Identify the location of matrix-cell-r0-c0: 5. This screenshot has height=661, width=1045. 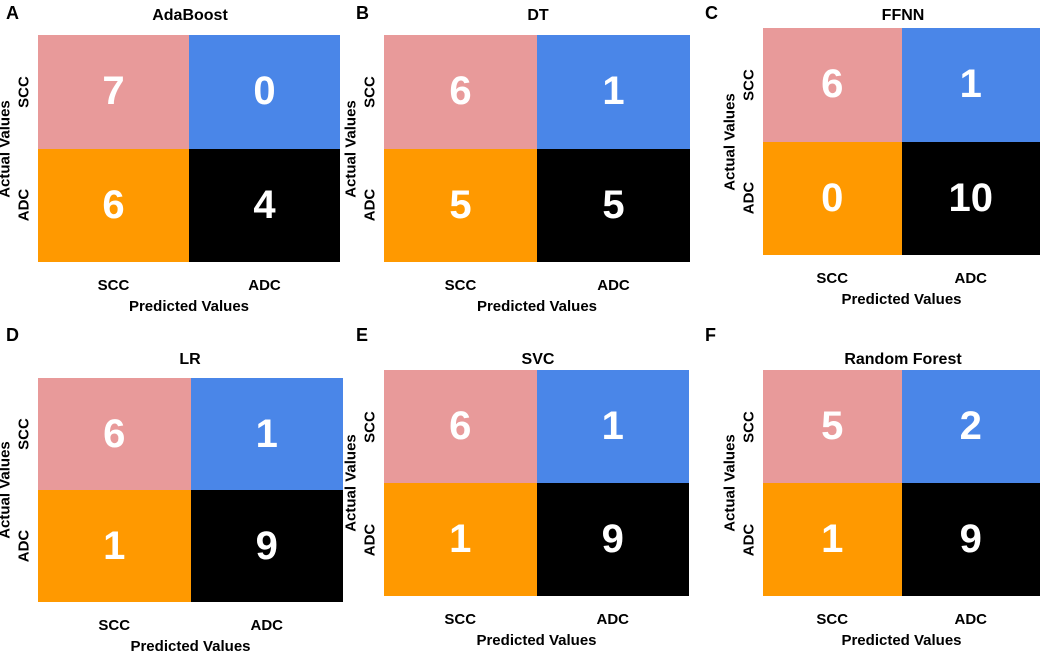
(832, 426).